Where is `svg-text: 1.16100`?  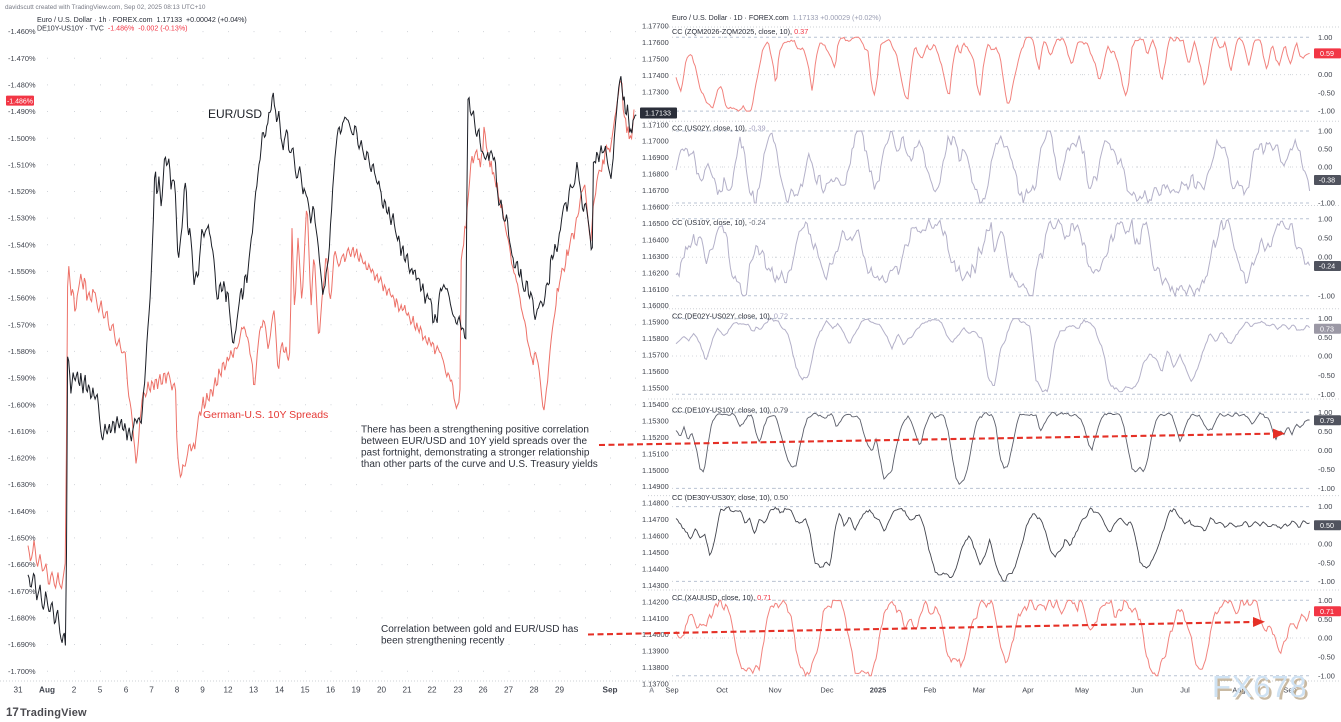 svg-text: 1.16100 is located at coordinates (655, 289).